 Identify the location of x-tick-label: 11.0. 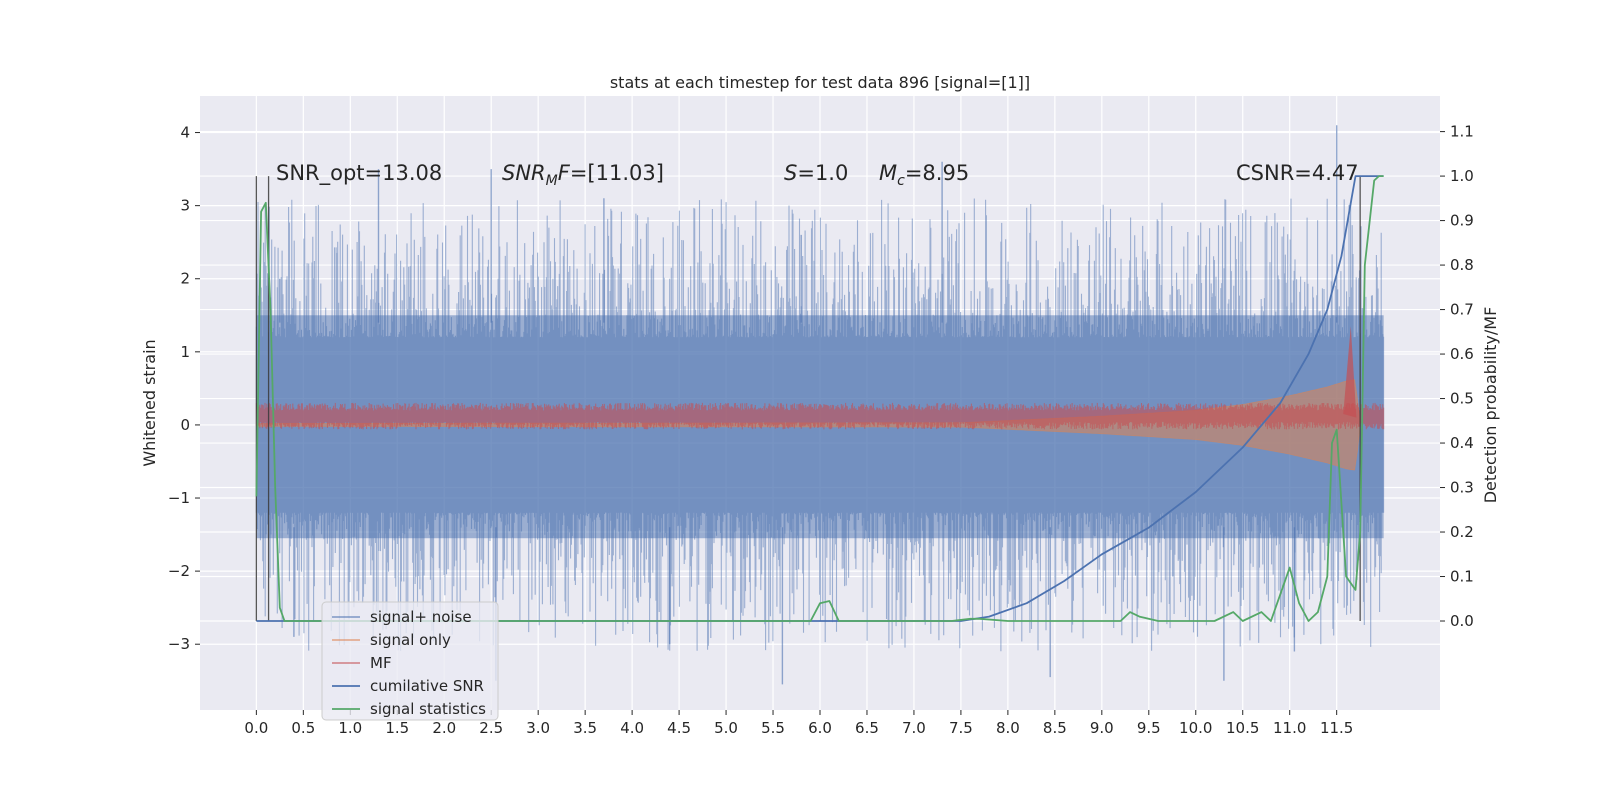
(1289, 728).